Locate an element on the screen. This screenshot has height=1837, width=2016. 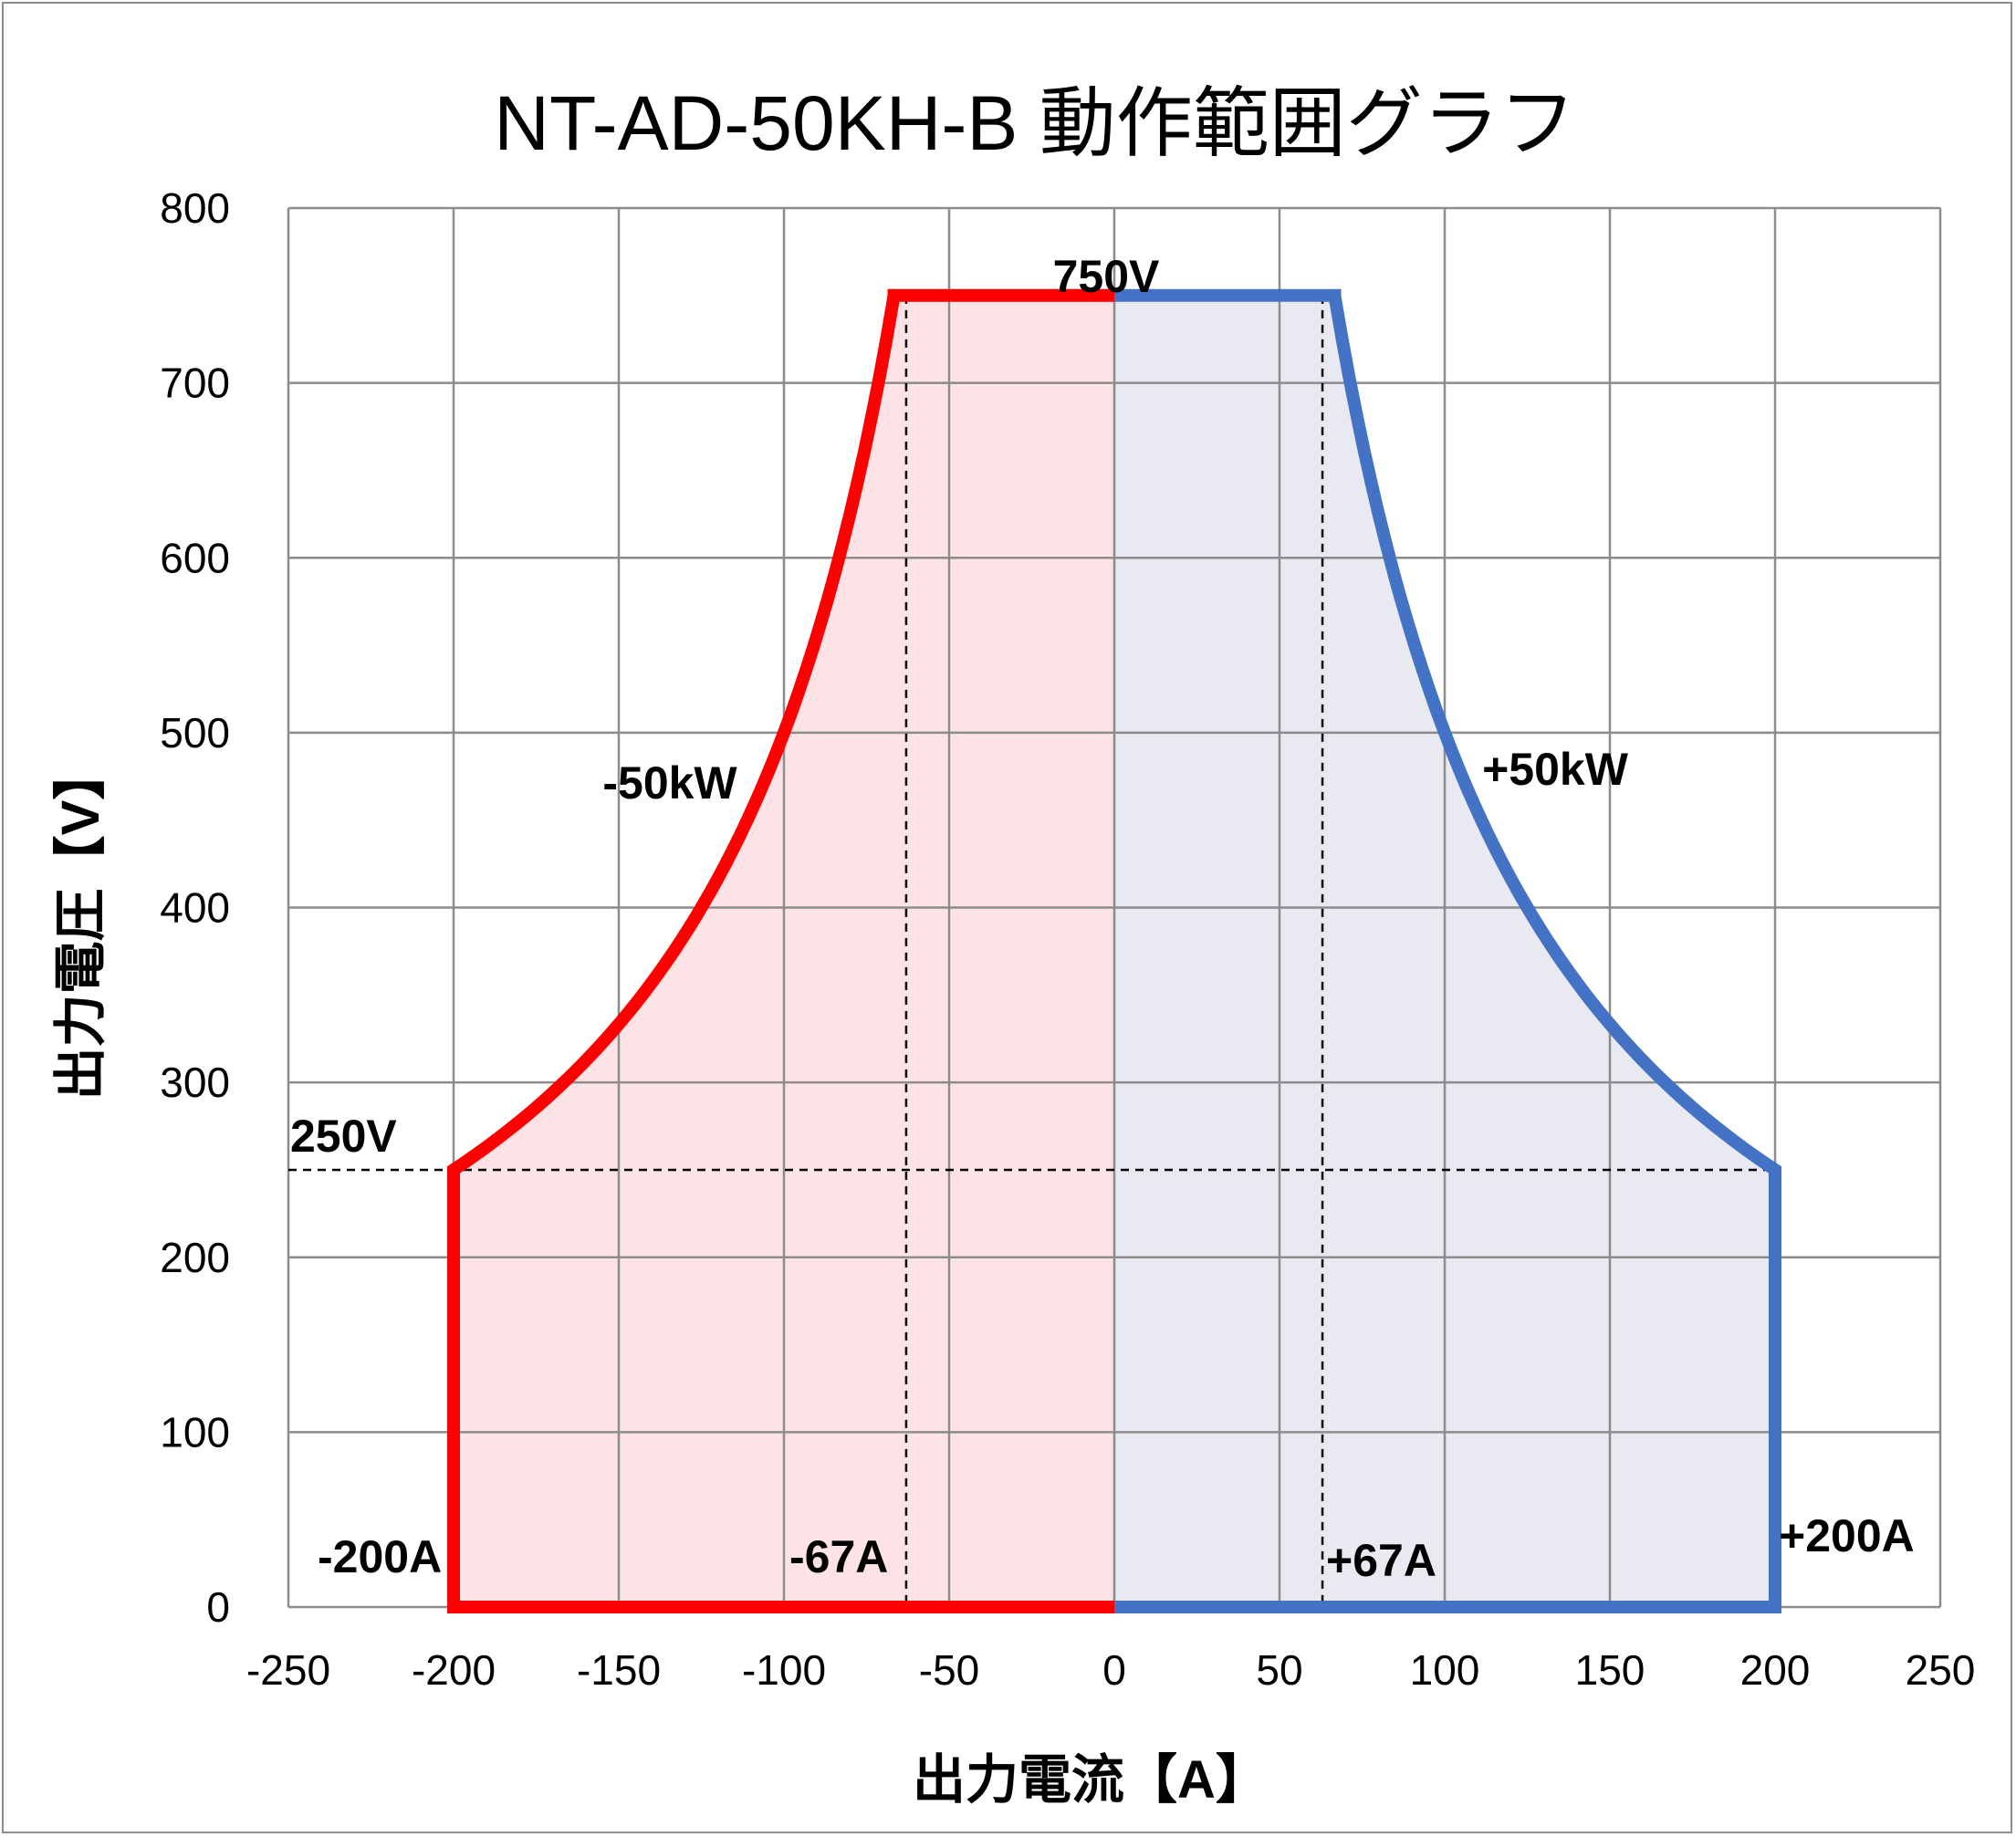
label-250v: 250V is located at coordinates (343, 1137).